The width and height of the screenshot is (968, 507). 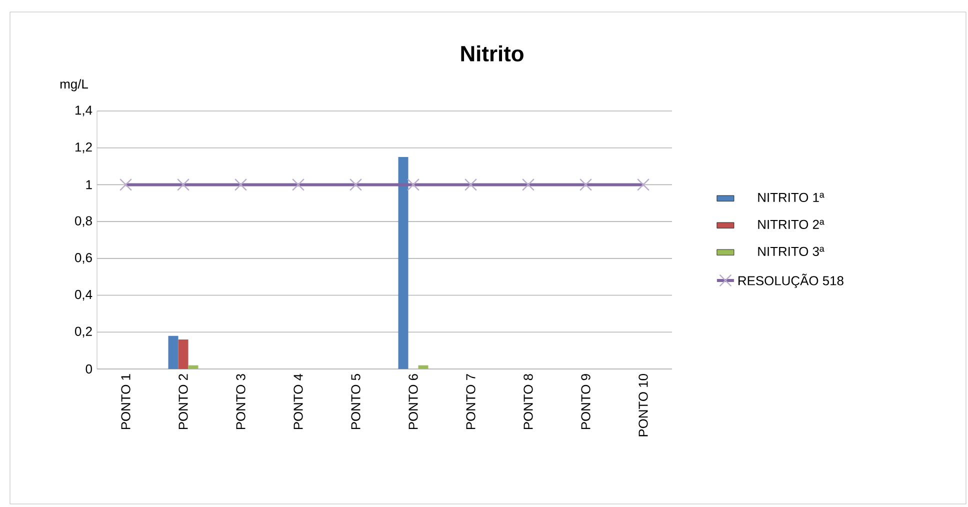 What do you see at coordinates (298, 402) in the screenshot?
I see `x-tick-label: PONTO 4` at bounding box center [298, 402].